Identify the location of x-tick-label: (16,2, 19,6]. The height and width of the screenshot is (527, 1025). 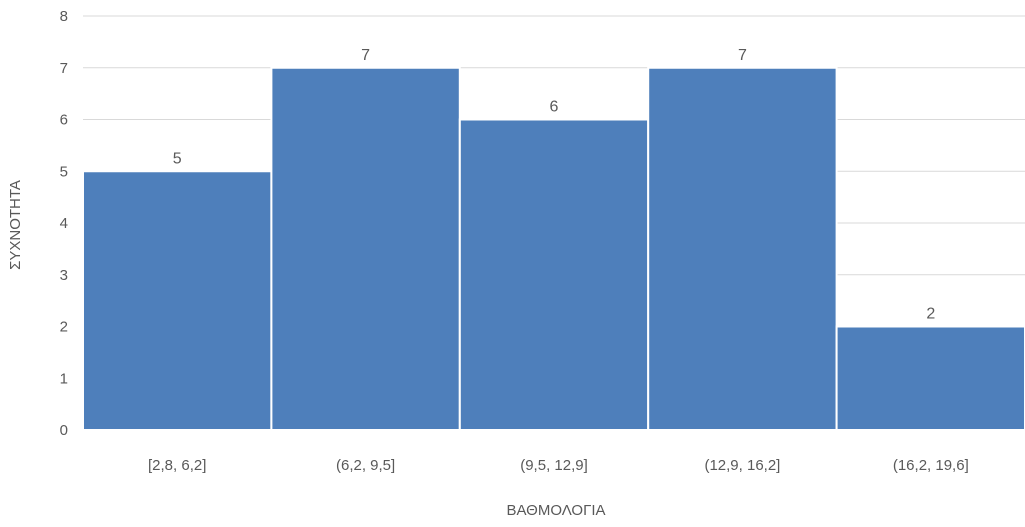
(931, 465).